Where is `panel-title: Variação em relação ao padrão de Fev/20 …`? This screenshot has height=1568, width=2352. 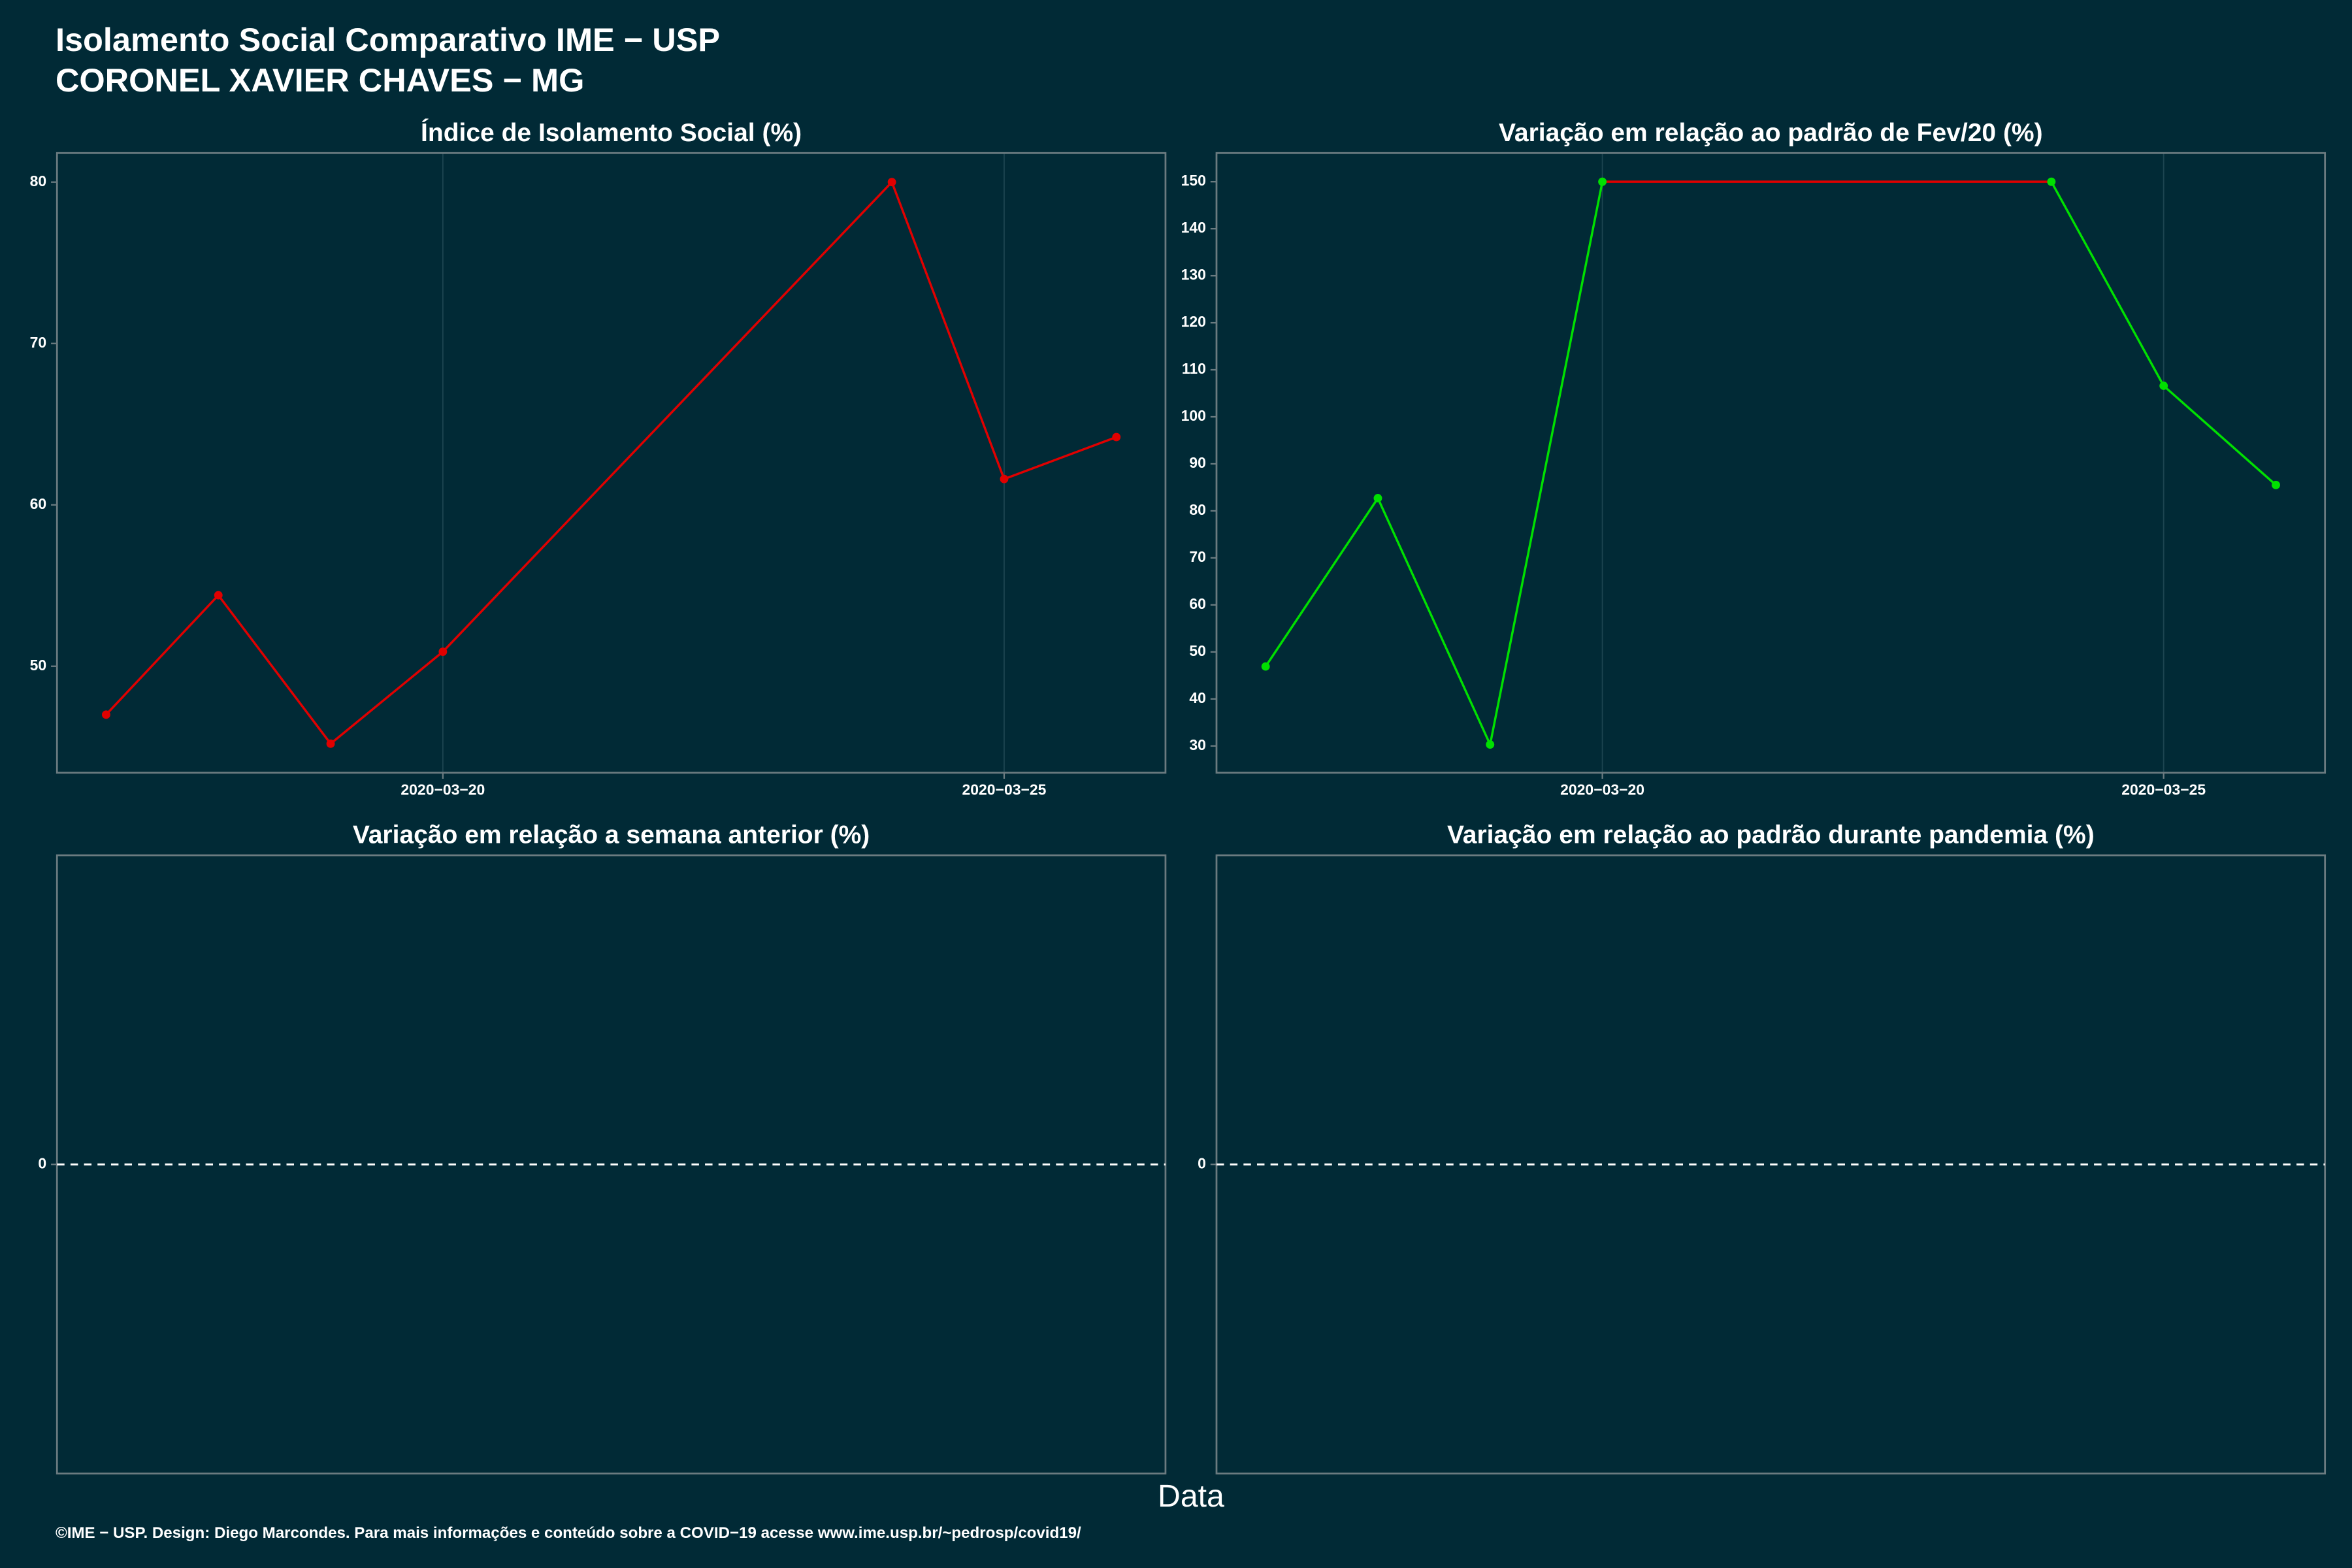
panel-title: Variação em relação ao padrão de Fev/20 … is located at coordinates (1771, 133).